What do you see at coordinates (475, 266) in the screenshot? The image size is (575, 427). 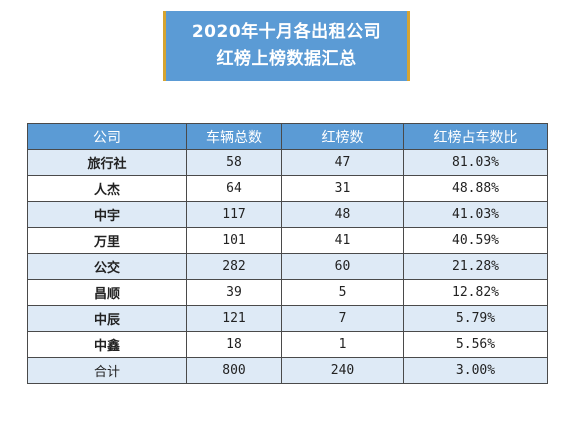 I see `cell-ratio: 21.28%` at bounding box center [475, 266].